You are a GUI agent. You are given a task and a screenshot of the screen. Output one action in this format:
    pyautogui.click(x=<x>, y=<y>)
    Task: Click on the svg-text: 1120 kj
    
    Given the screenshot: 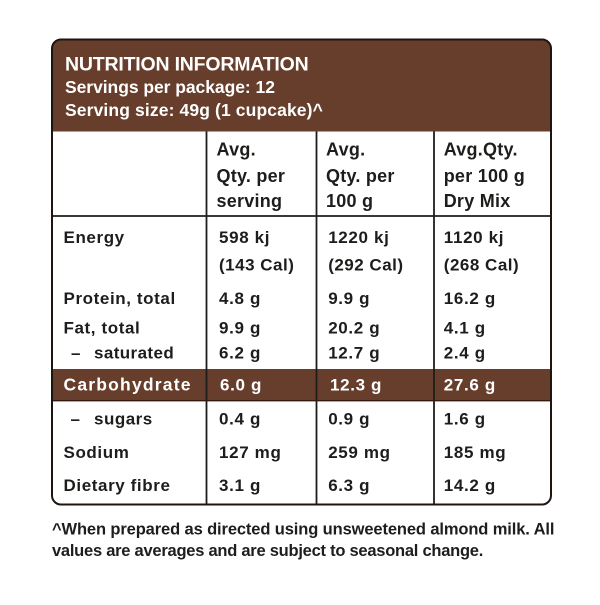 What is the action you would take?
    pyautogui.click(x=474, y=237)
    